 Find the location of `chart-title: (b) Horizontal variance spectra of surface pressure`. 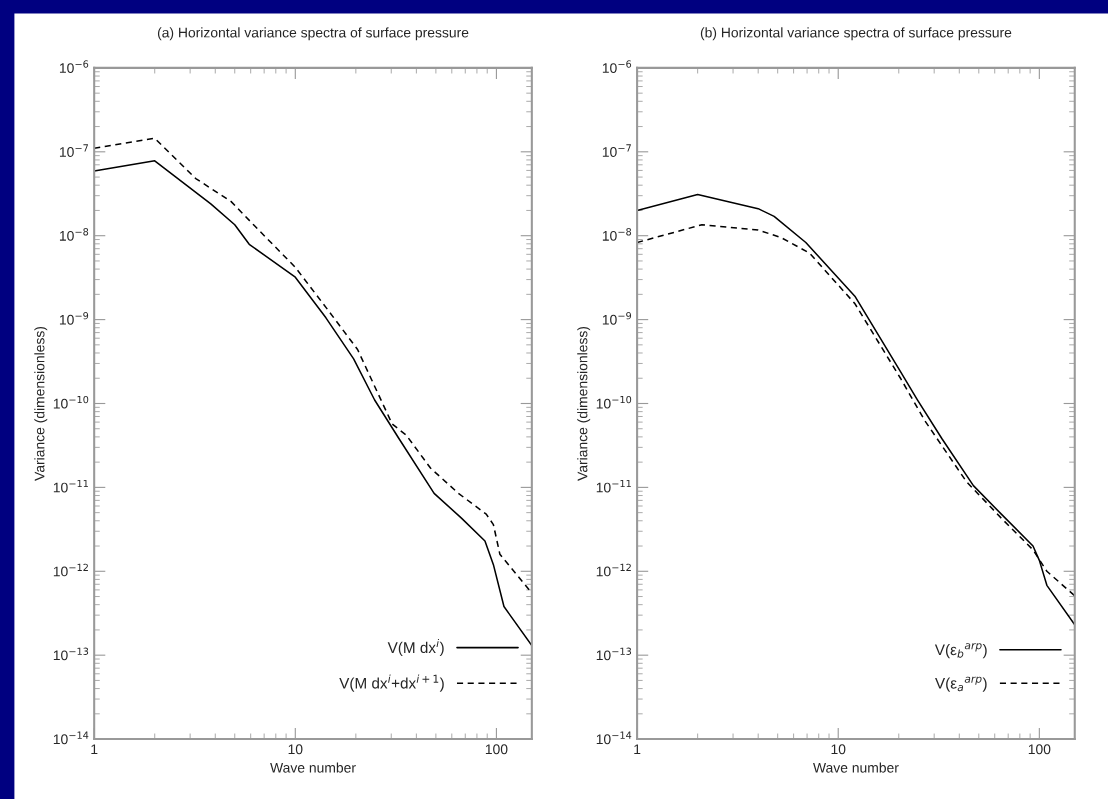

chart-title: (b) Horizontal variance spectra of surface pressure is located at coordinates (856, 34).